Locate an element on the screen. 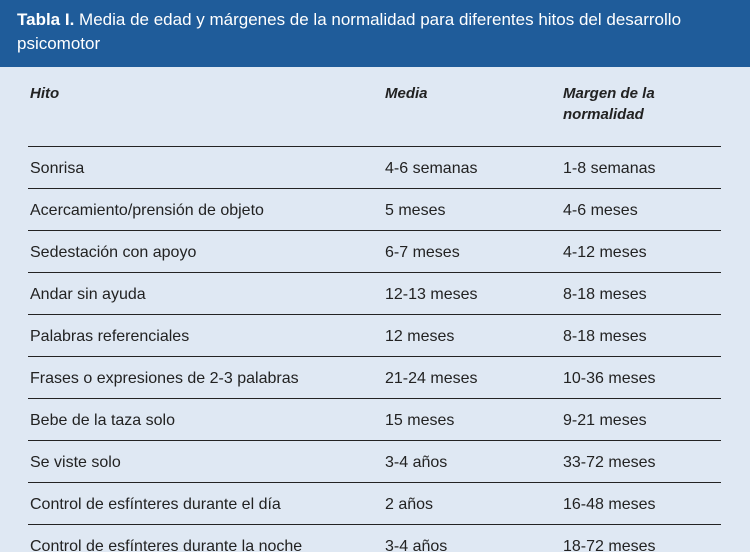  cell-margen: 1-8 semanas is located at coordinates (609, 168).